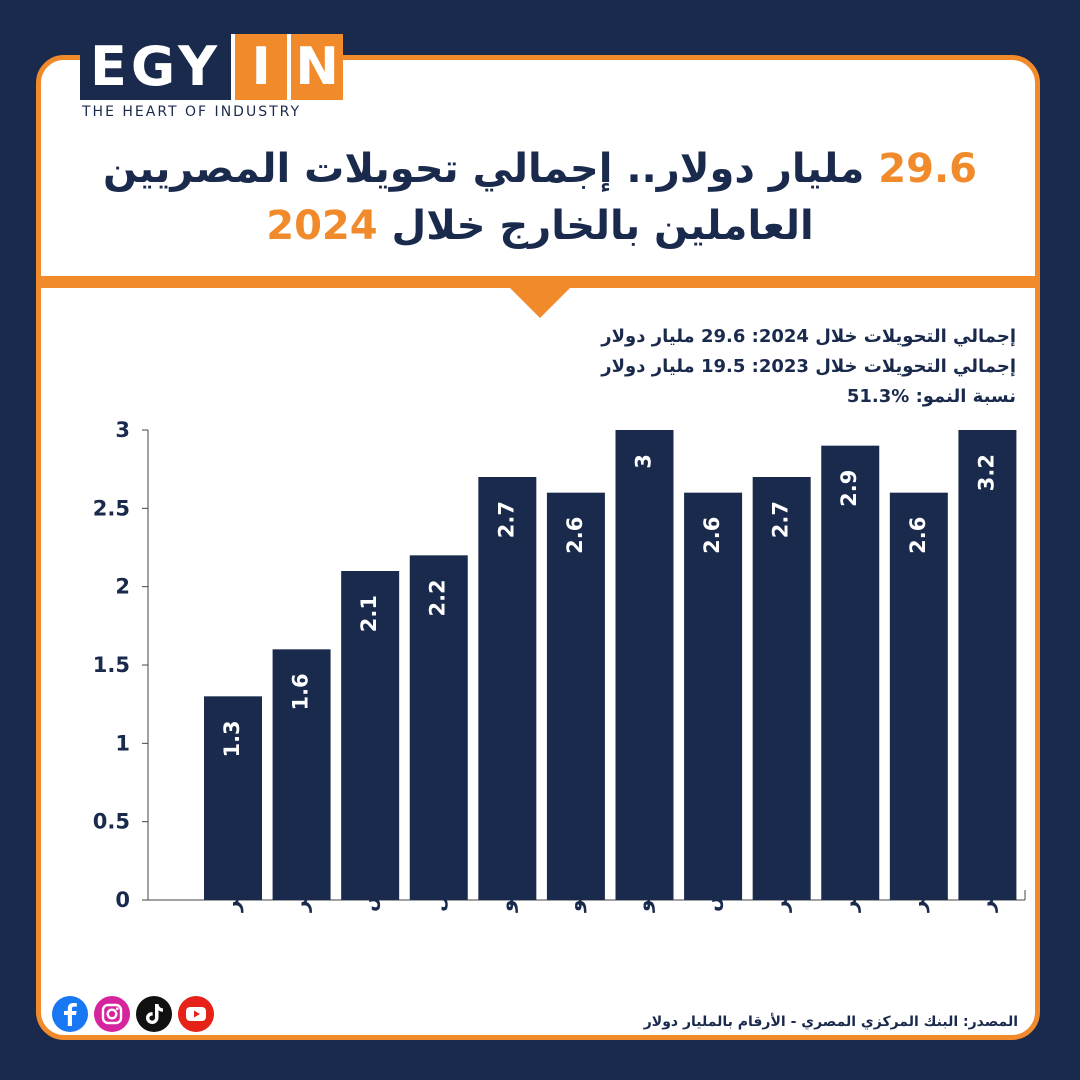 The width and height of the screenshot is (1080, 1080). I want to click on bar-value-label: 1.3, so click(232, 738).